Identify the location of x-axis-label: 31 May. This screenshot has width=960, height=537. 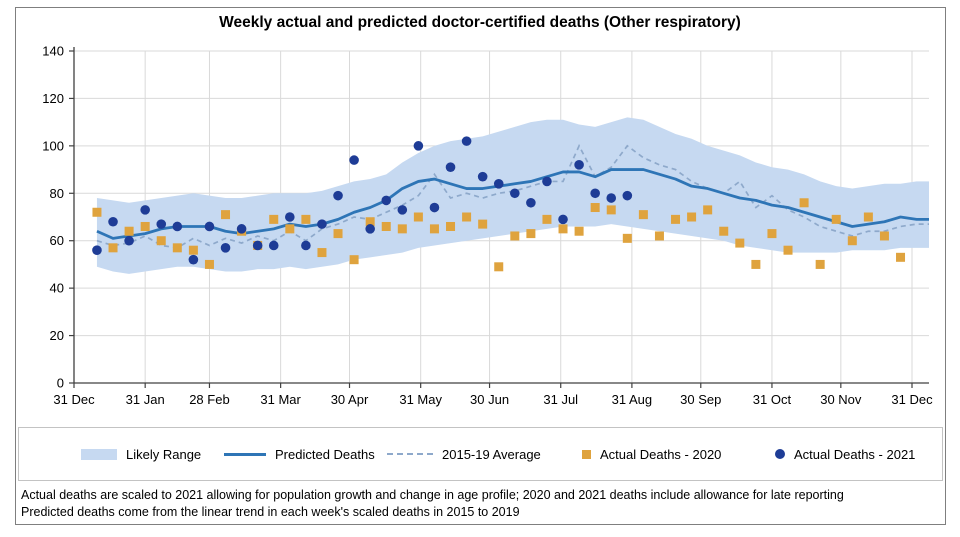
(420, 399).